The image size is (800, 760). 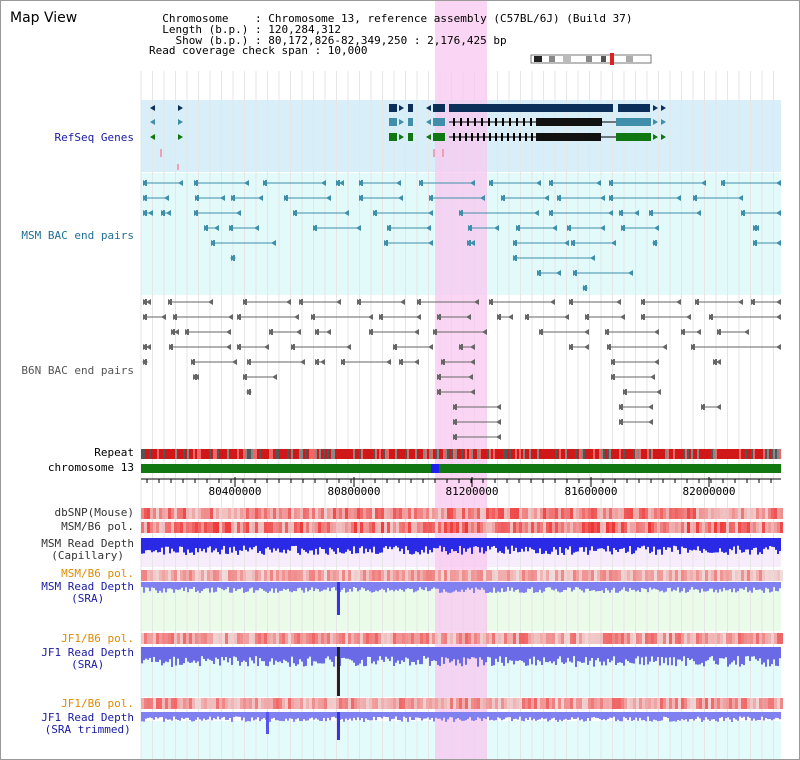 I want to click on track-label-msm-depth-capillary: MSM Read Depth (Capillary), so click(x=87, y=550).